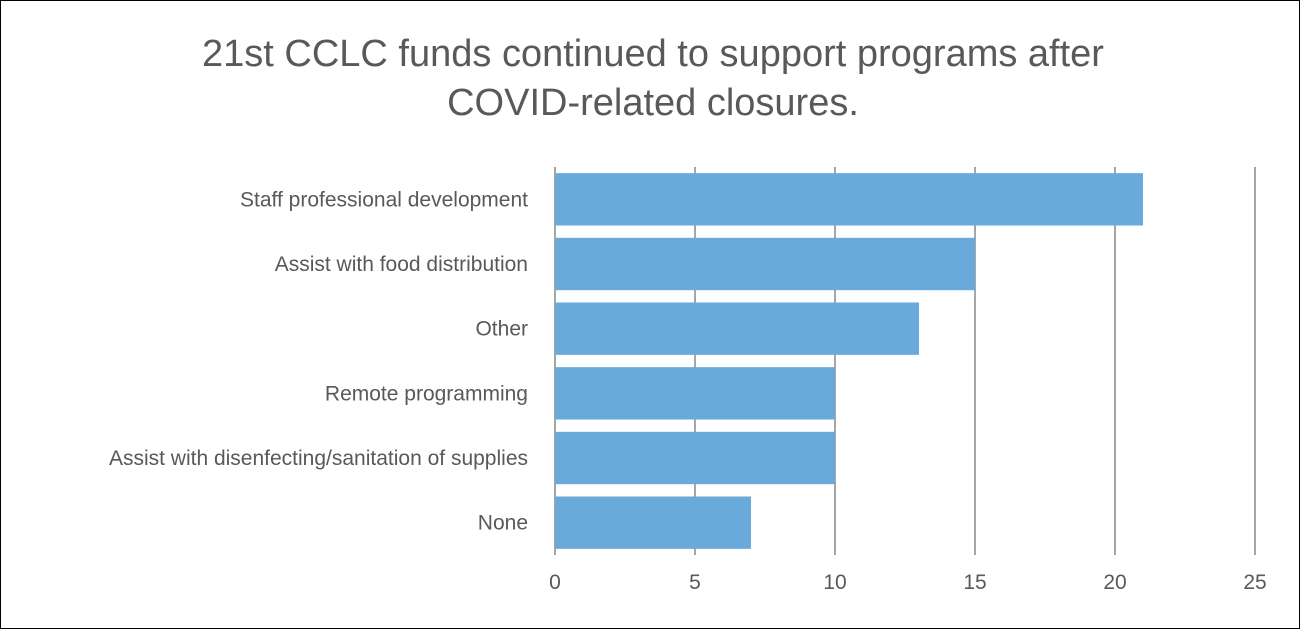 The image size is (1300, 629). I want to click on category-label-1: Assist with food distribution, so click(401, 264).